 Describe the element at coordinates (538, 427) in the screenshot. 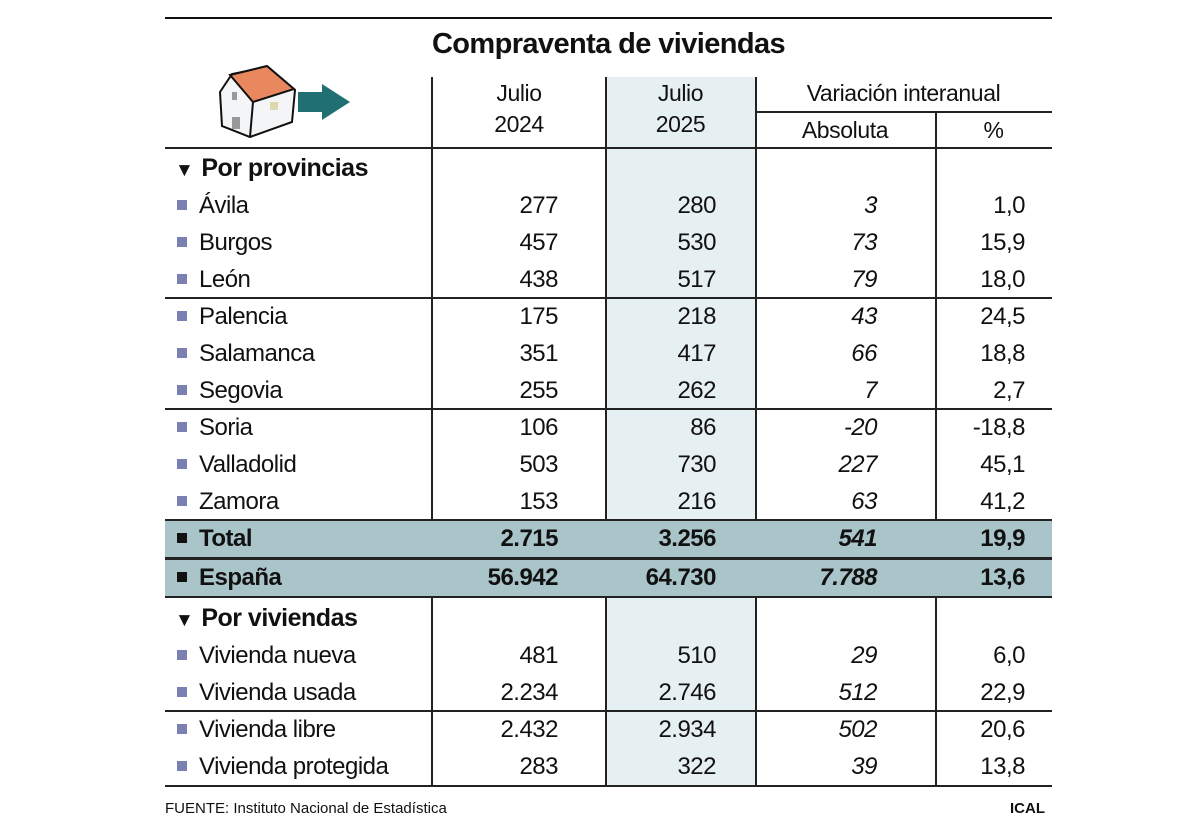

I see `value-julio-2024: 106` at that location.